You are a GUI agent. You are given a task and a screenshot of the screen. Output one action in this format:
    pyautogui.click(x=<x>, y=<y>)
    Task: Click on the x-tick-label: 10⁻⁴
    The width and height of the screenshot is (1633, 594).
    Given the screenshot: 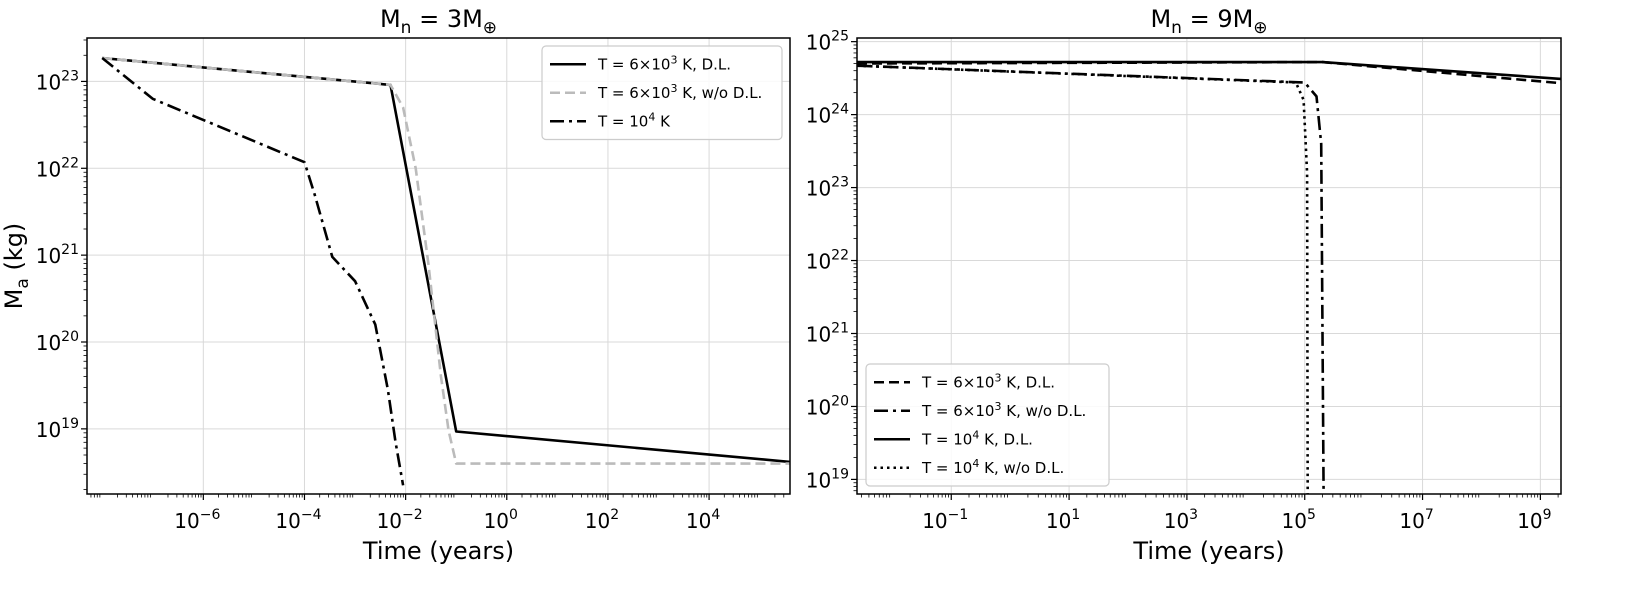 What is the action you would take?
    pyautogui.click(x=298, y=520)
    